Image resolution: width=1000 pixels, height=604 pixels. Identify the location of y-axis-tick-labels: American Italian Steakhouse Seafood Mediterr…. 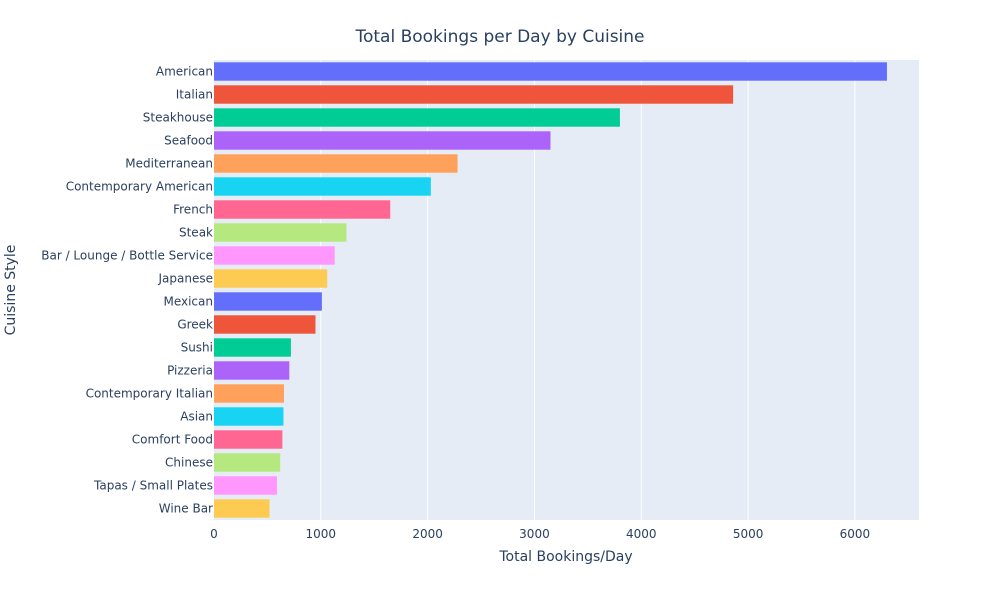
(127, 290).